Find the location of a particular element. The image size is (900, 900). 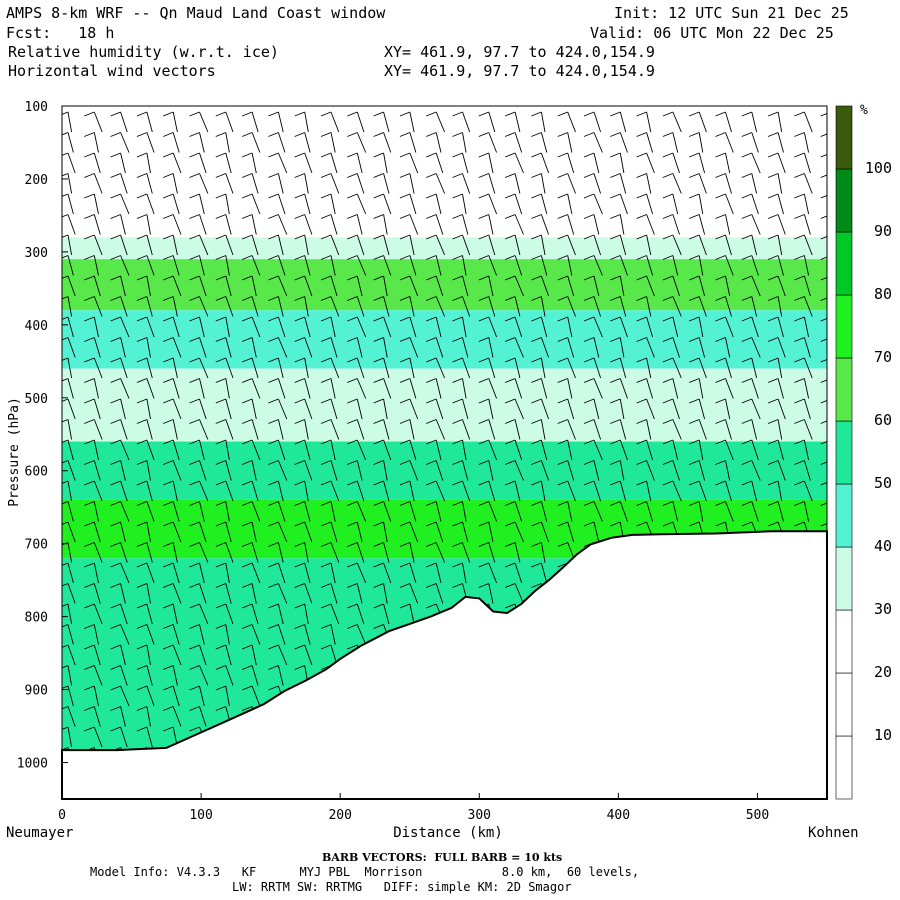

colorbar-label: 90 is located at coordinates (883, 231).